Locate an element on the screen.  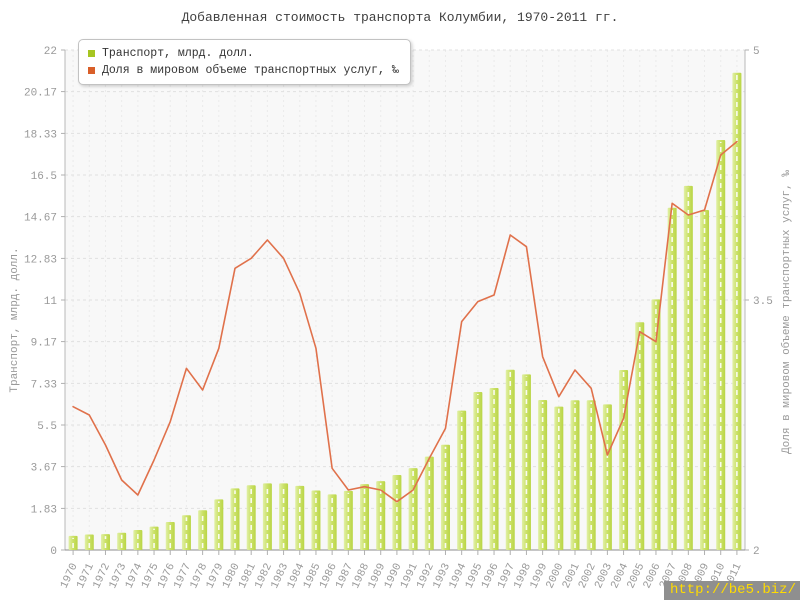
svg-text: 22 is located at coordinates (50, 52).